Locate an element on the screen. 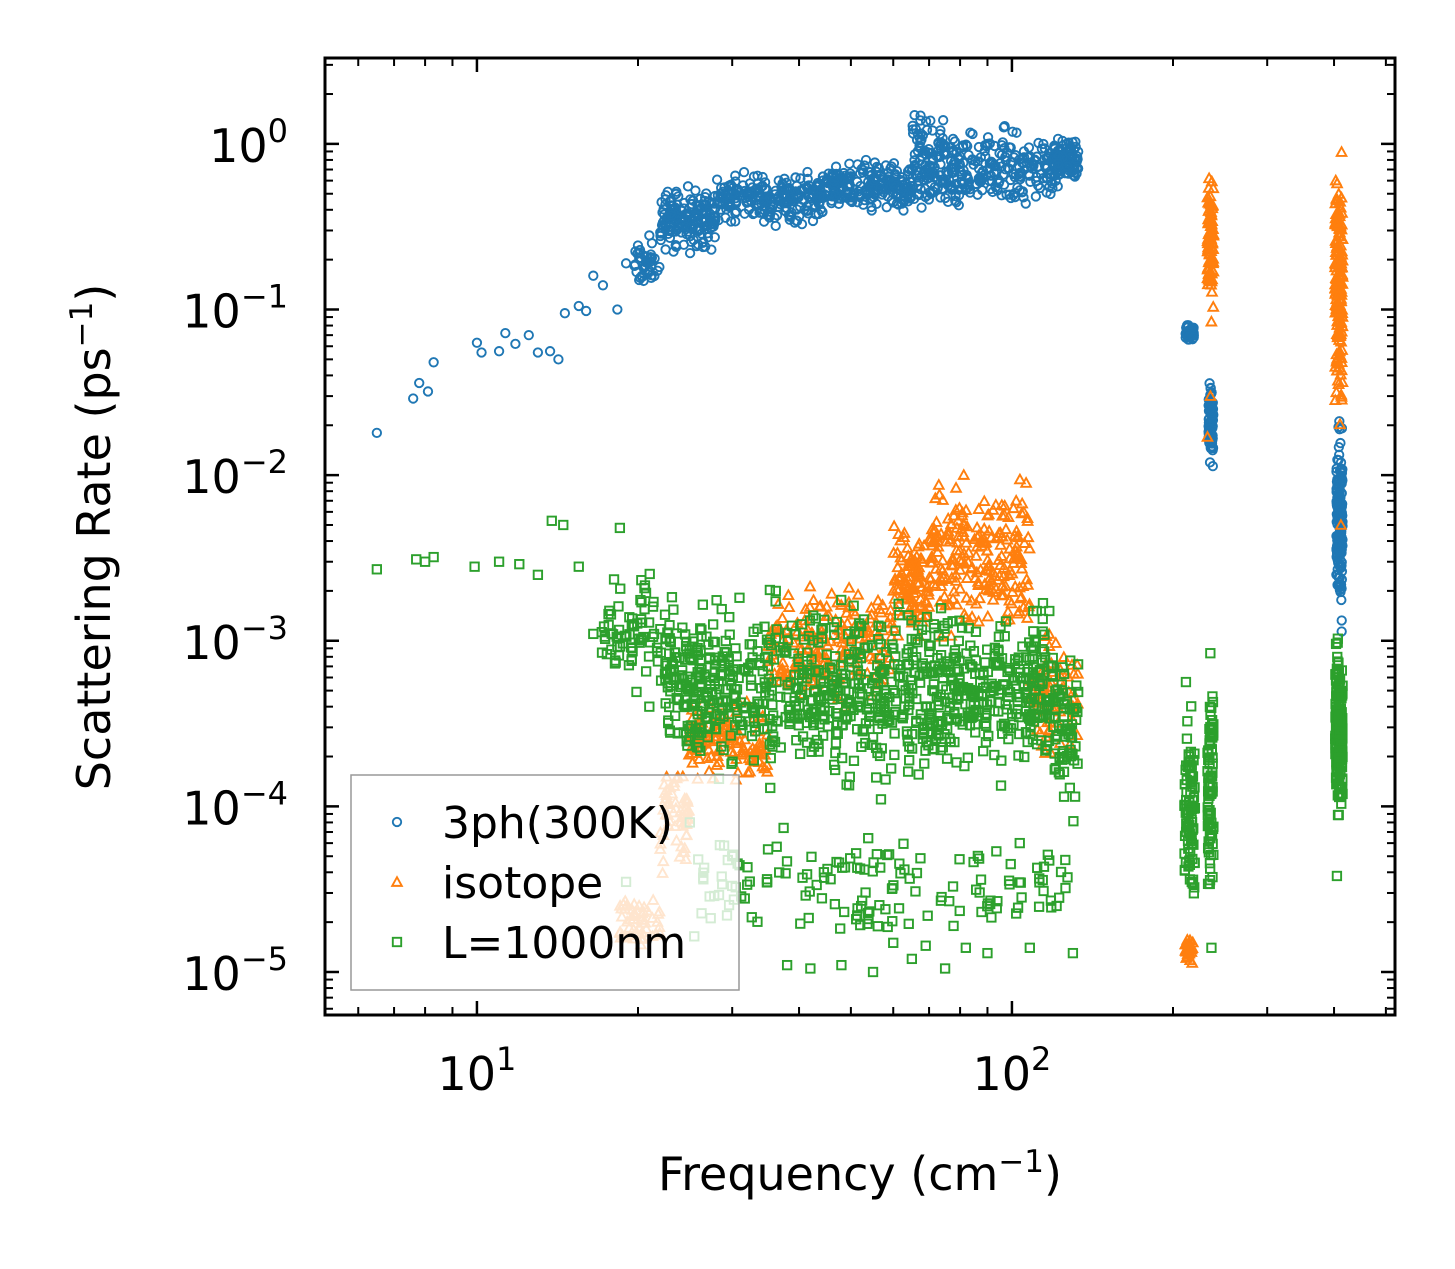 Image resolution: width=1455 pixels, height=1269 pixels. x-tick-base: 10 is located at coordinates (466, 1074).